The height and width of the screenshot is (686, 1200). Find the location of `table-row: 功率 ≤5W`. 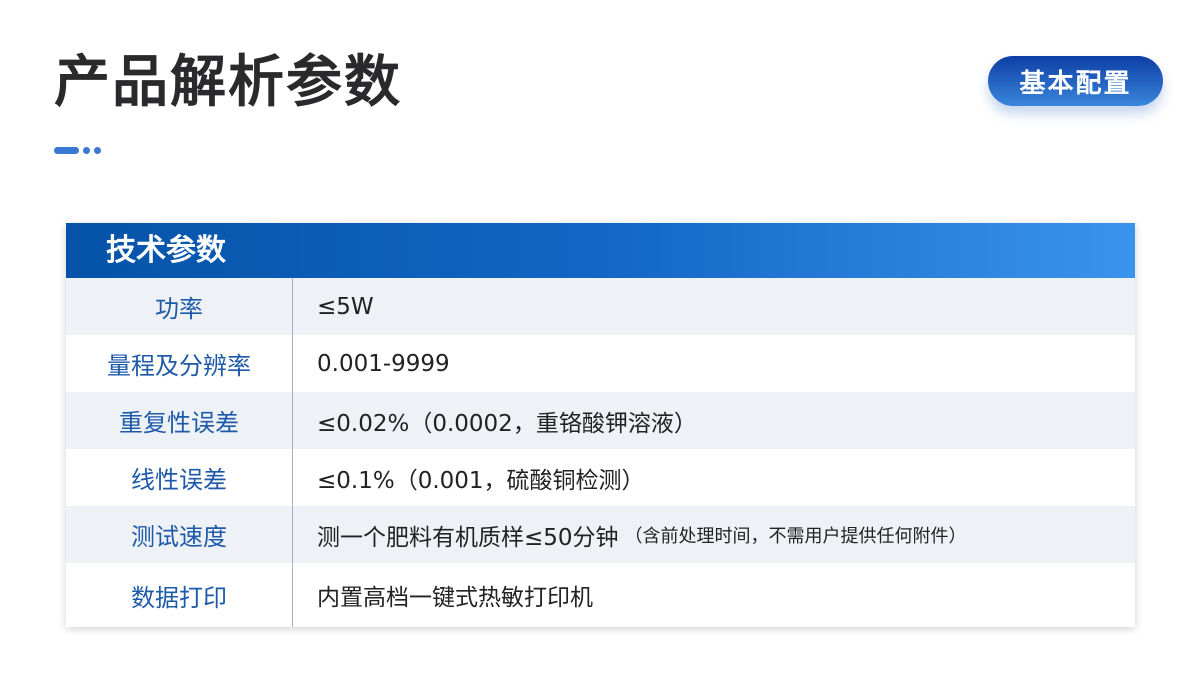

table-row: 功率 ≤5W is located at coordinates (600, 306).